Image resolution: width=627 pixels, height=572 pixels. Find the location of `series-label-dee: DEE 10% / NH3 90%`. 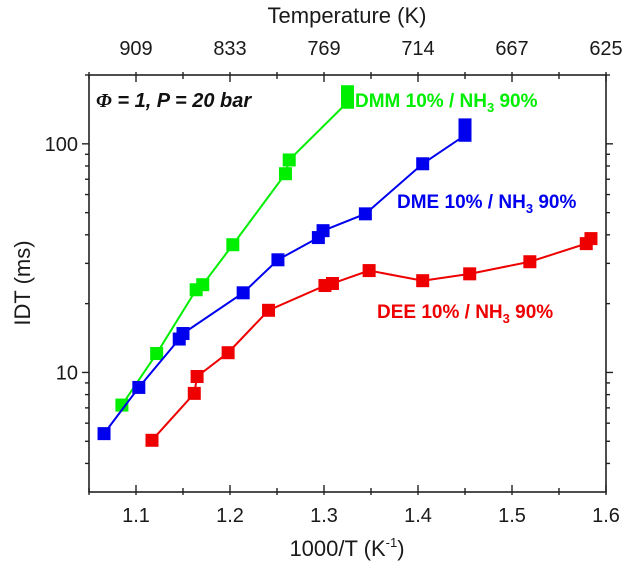

series-label-dee: DEE 10% / NH3 90% is located at coordinates (465, 314).